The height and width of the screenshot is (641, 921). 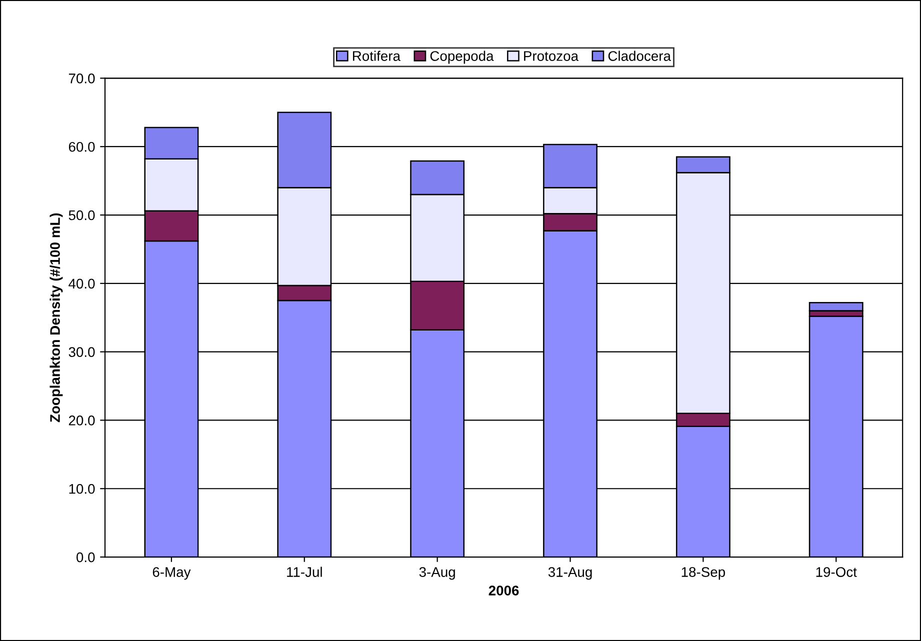 I want to click on legend-label: Cladocera, so click(x=639, y=55).